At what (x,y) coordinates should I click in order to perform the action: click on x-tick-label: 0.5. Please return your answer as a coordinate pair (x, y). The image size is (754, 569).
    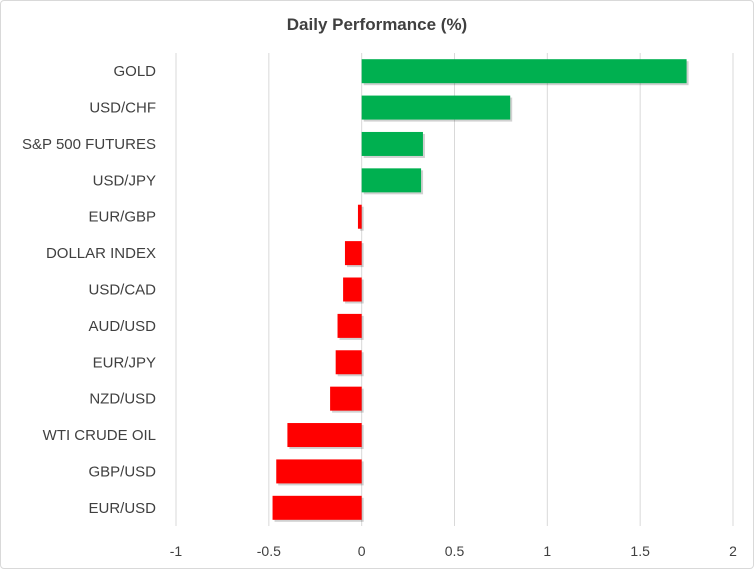
    Looking at the image, I should click on (455, 551).